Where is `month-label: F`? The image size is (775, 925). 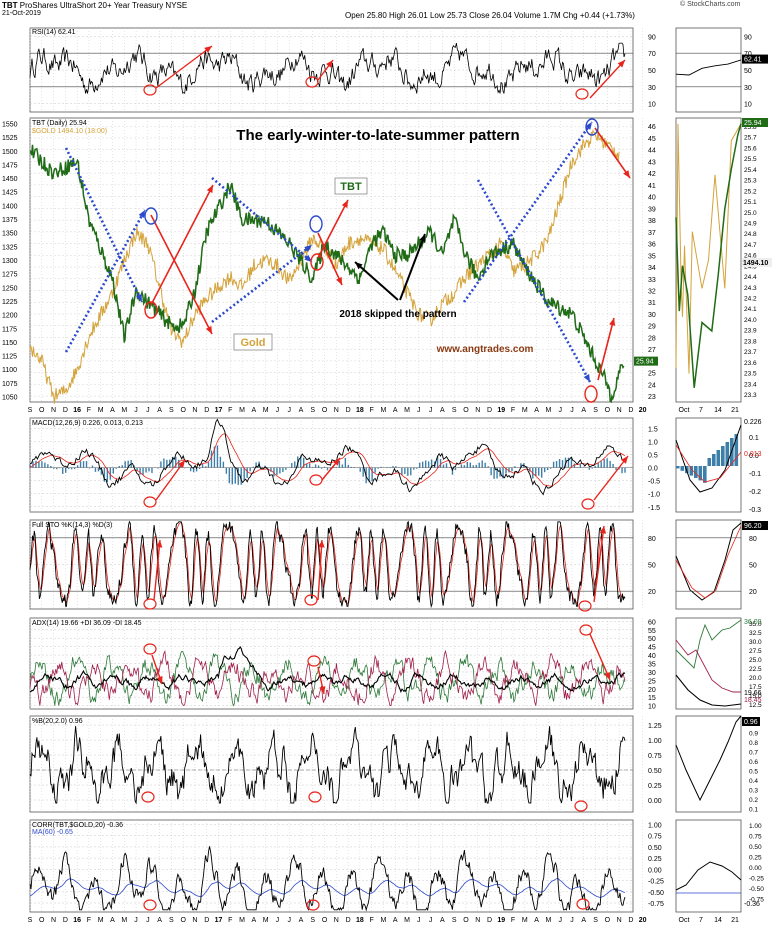 month-label: F is located at coordinates (372, 410).